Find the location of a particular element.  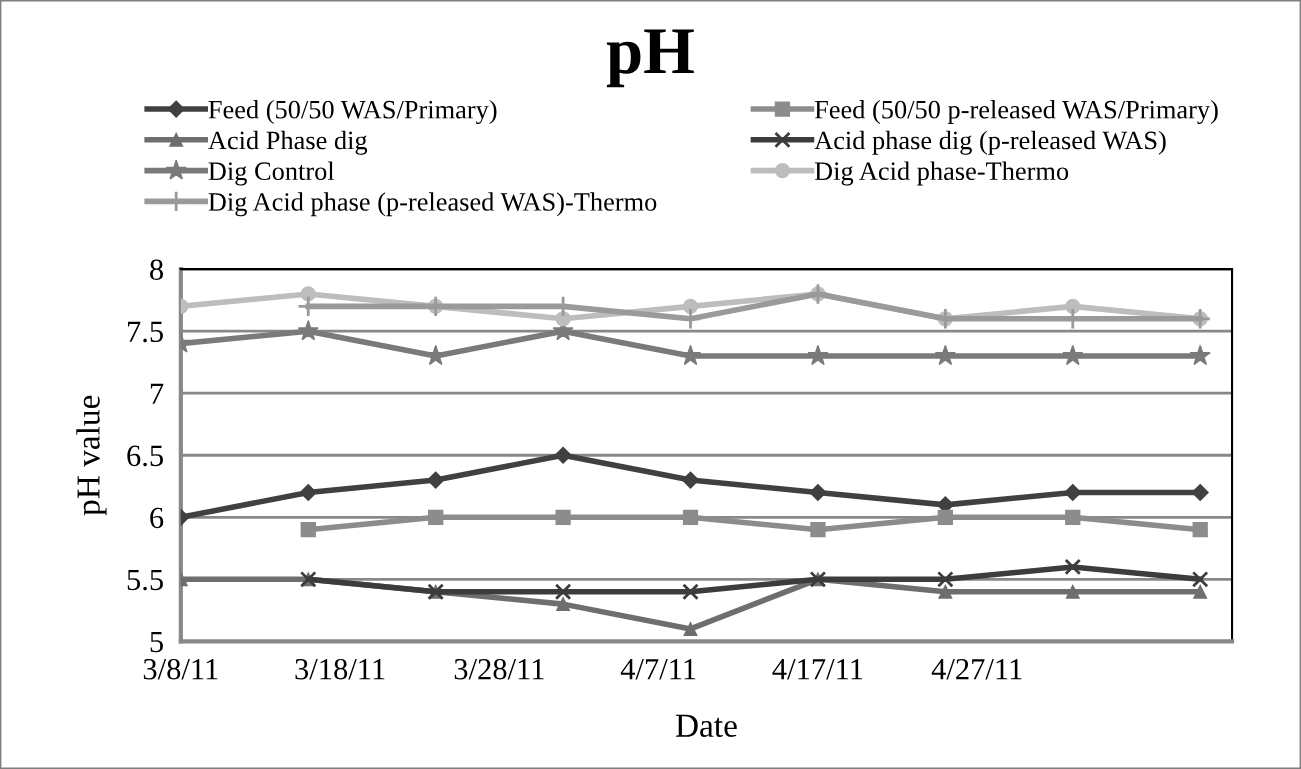

y-axis-title: pH value is located at coordinates (91, 455).